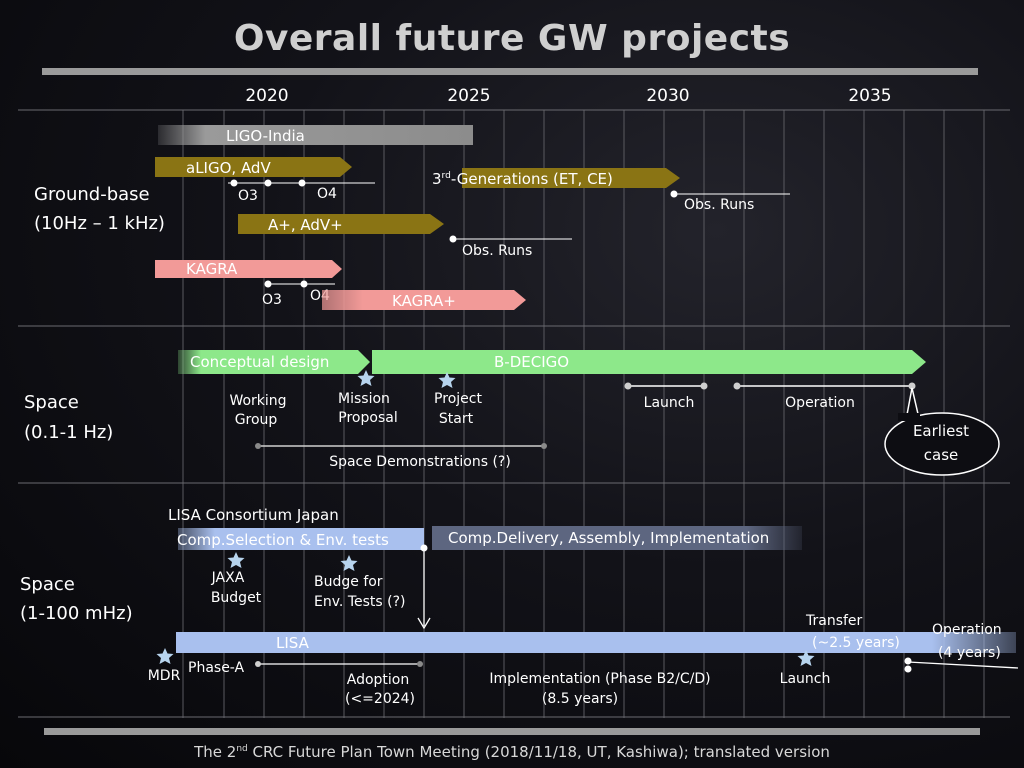 Image resolution: width=1024 pixels, height=768 pixels. Describe the element at coordinates (704, 386) in the screenshot. I see `launch-end-dot` at that location.